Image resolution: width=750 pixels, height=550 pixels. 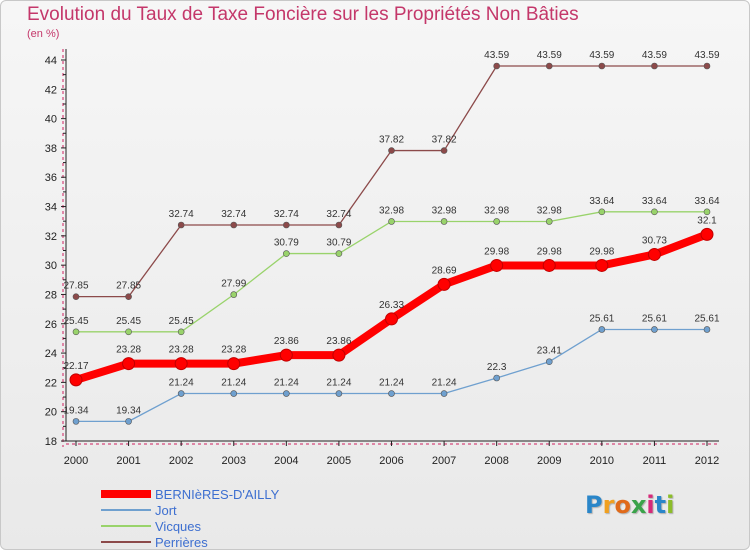 What do you see at coordinates (128, 321) in the screenshot?
I see `data-label: 25.45` at bounding box center [128, 321].